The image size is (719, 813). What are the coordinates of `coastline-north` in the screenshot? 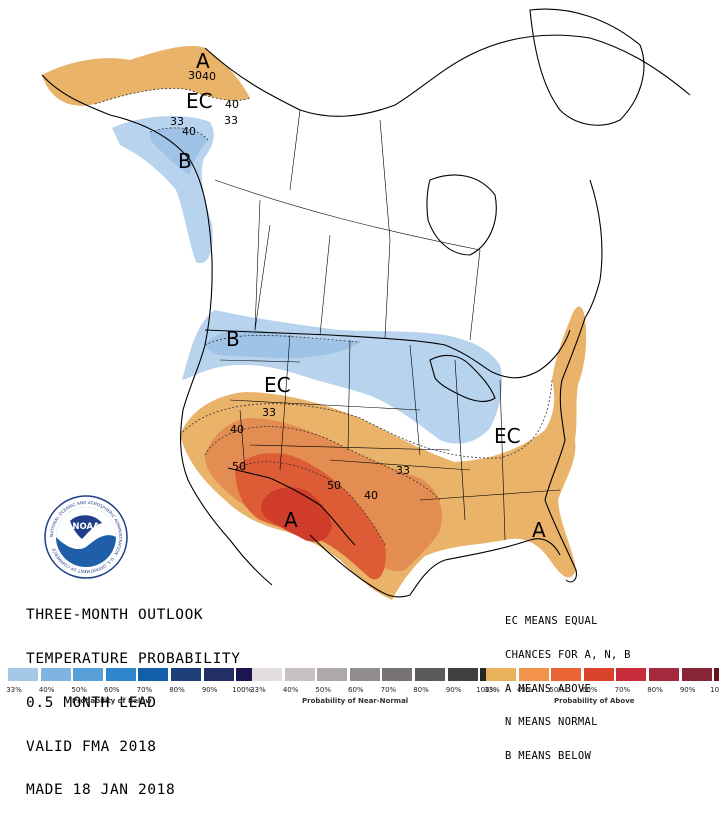 It's located at (447, 75).